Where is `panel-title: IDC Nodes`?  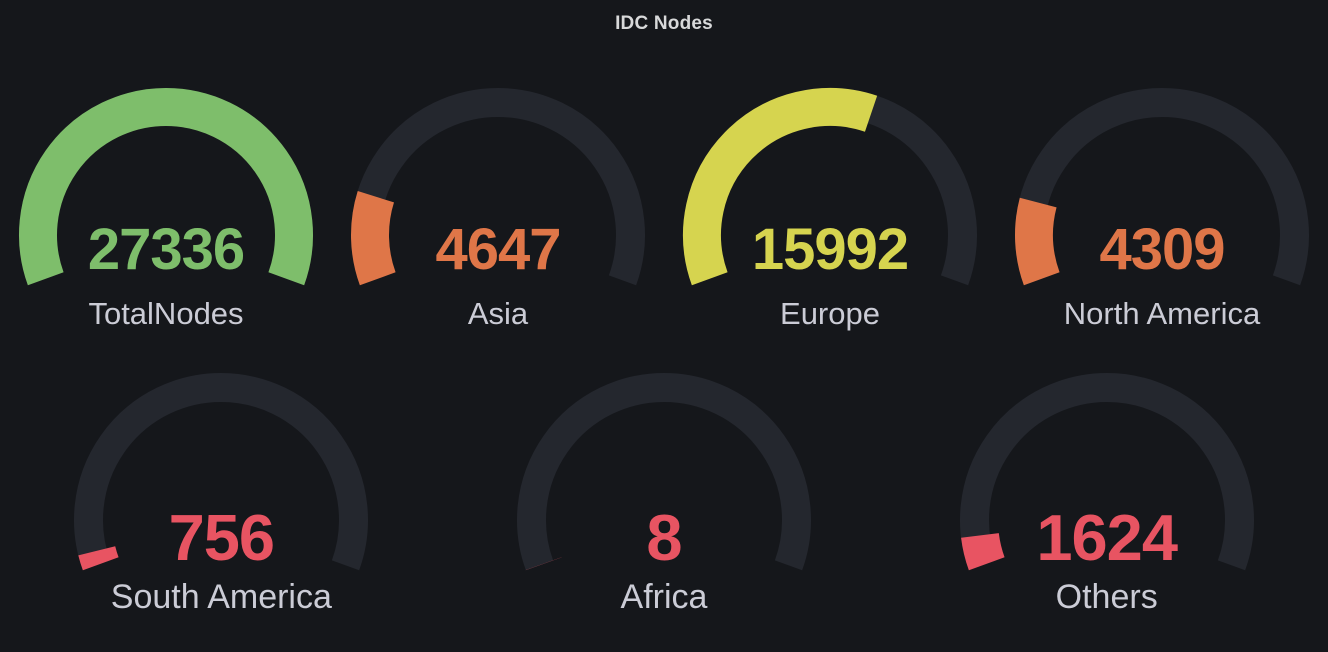
panel-title: IDC Nodes is located at coordinates (664, 23).